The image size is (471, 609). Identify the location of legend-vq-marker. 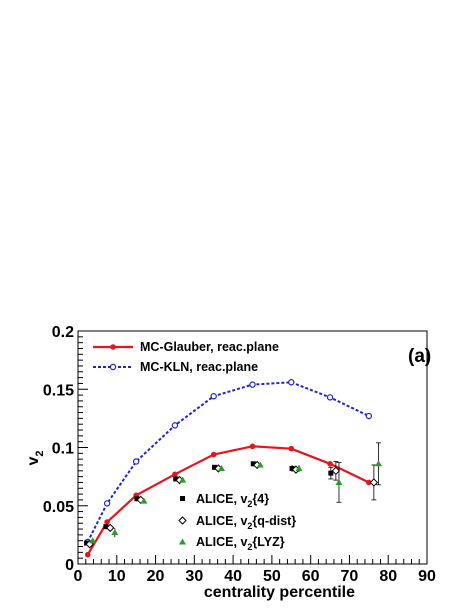
(182, 520).